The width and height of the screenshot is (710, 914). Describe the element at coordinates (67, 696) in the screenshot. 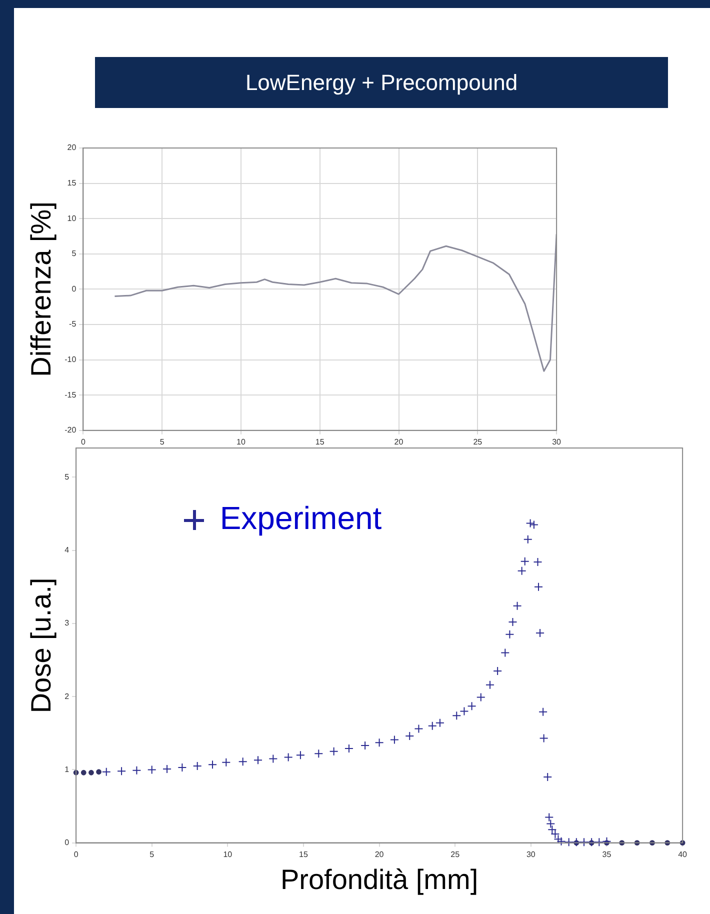

I see `y-tick-label: 2` at that location.